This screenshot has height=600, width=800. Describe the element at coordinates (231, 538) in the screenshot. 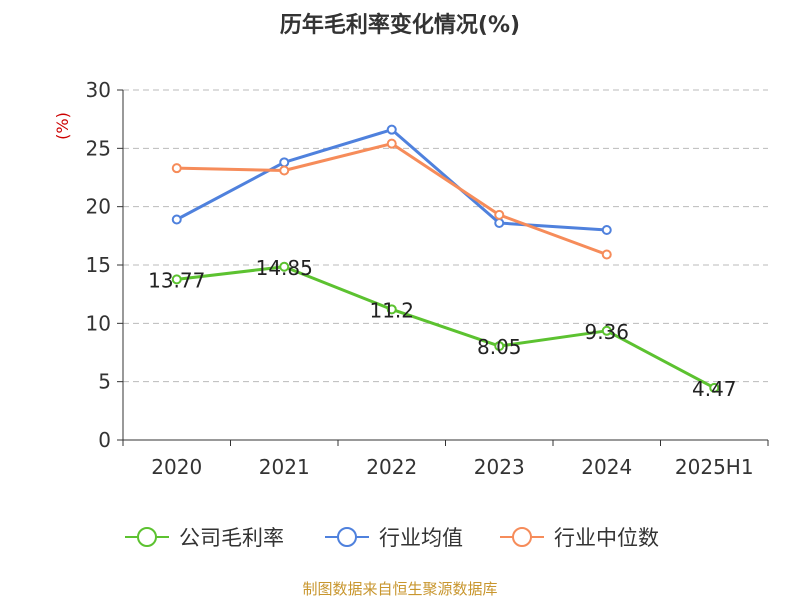

I see `legend-label: 公司毛利率` at that location.